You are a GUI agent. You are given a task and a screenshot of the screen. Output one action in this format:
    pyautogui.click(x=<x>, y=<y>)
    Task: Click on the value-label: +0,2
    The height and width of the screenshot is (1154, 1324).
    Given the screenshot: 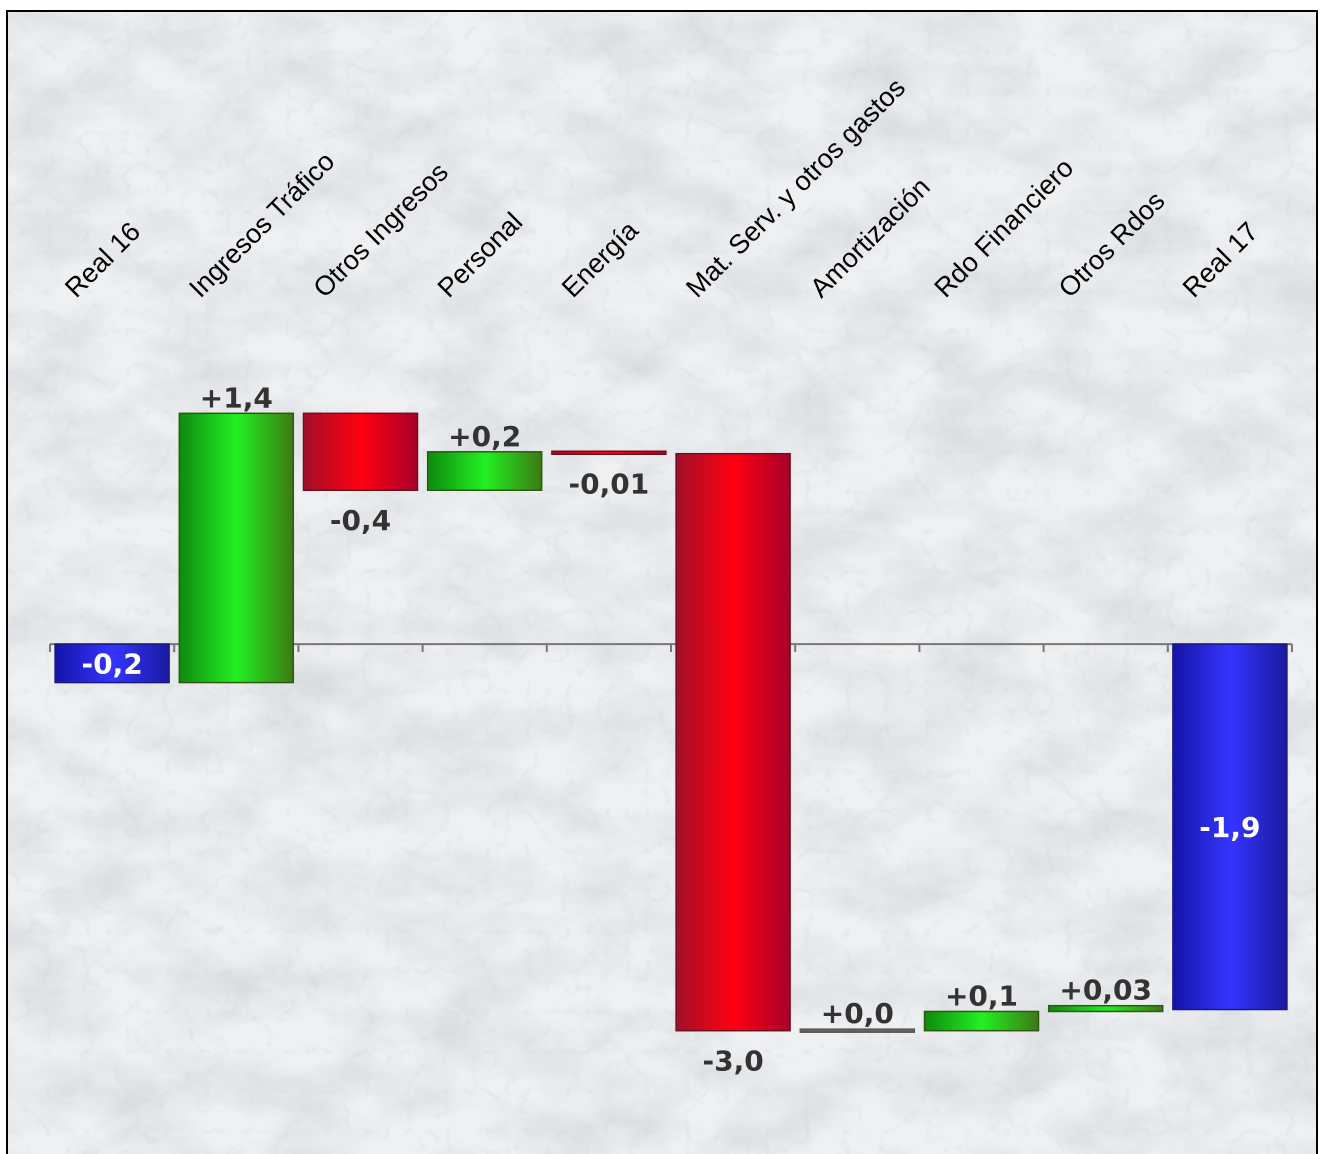 What is the action you would take?
    pyautogui.click(x=484, y=436)
    